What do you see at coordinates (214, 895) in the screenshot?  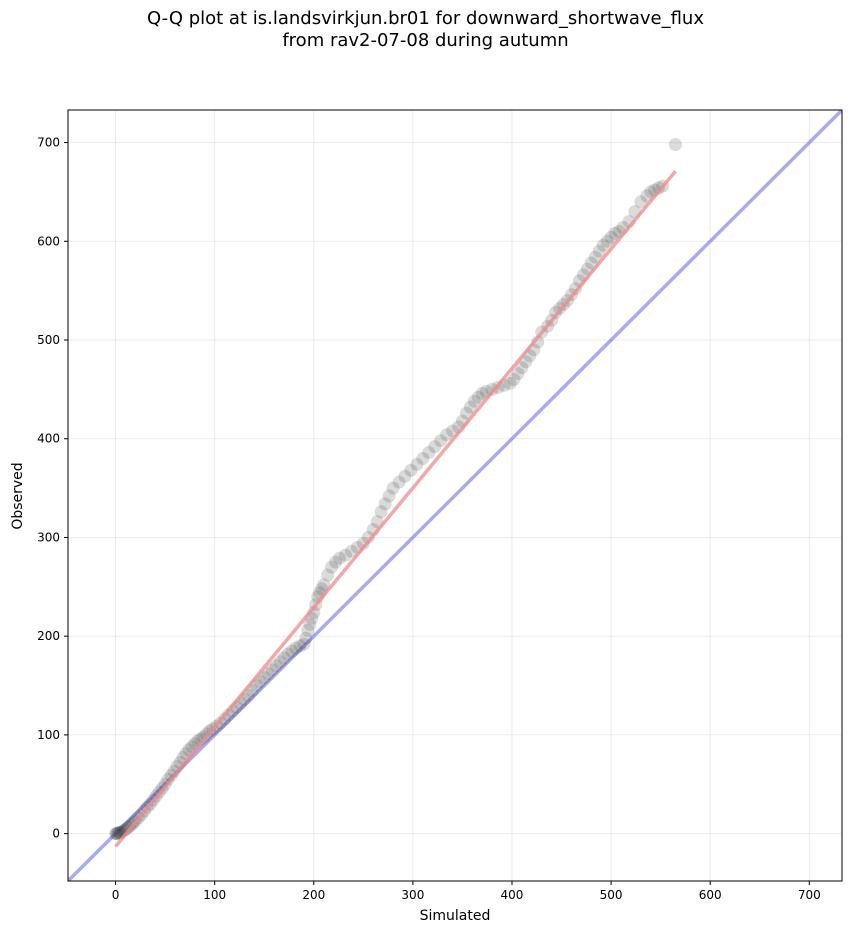 I see `x-tick-label: 100` at bounding box center [214, 895].